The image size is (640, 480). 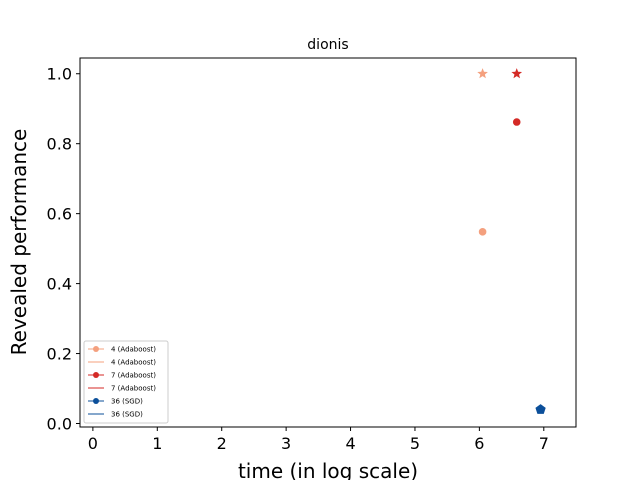 I want to click on x-tick-label-4: 4, so click(x=350, y=443).